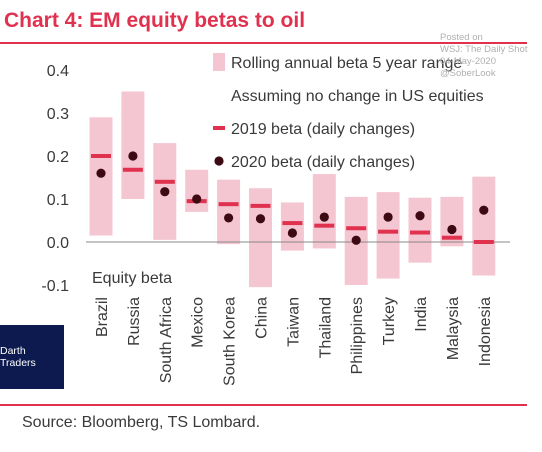  Describe the element at coordinates (58, 200) in the screenshot. I see `y-tick-label: 0.1` at that location.